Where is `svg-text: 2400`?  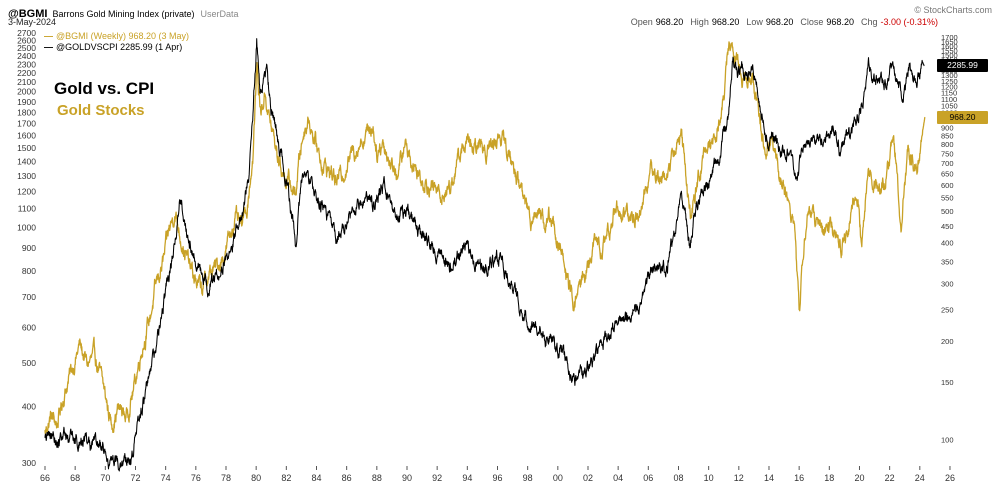
svg-text: 2400 is located at coordinates (26, 56).